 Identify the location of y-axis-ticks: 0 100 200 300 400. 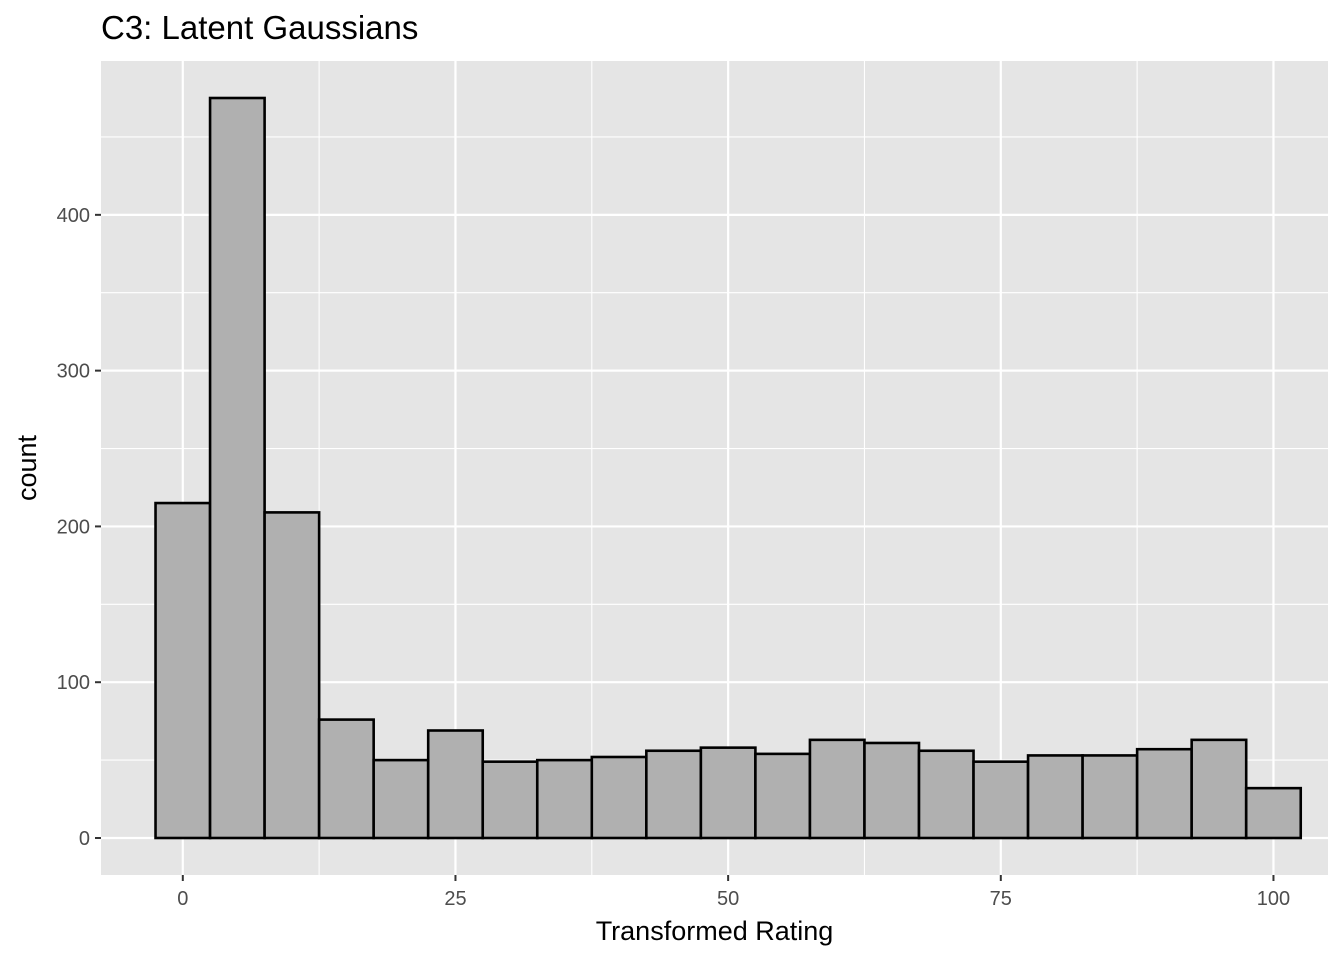
(79, 527).